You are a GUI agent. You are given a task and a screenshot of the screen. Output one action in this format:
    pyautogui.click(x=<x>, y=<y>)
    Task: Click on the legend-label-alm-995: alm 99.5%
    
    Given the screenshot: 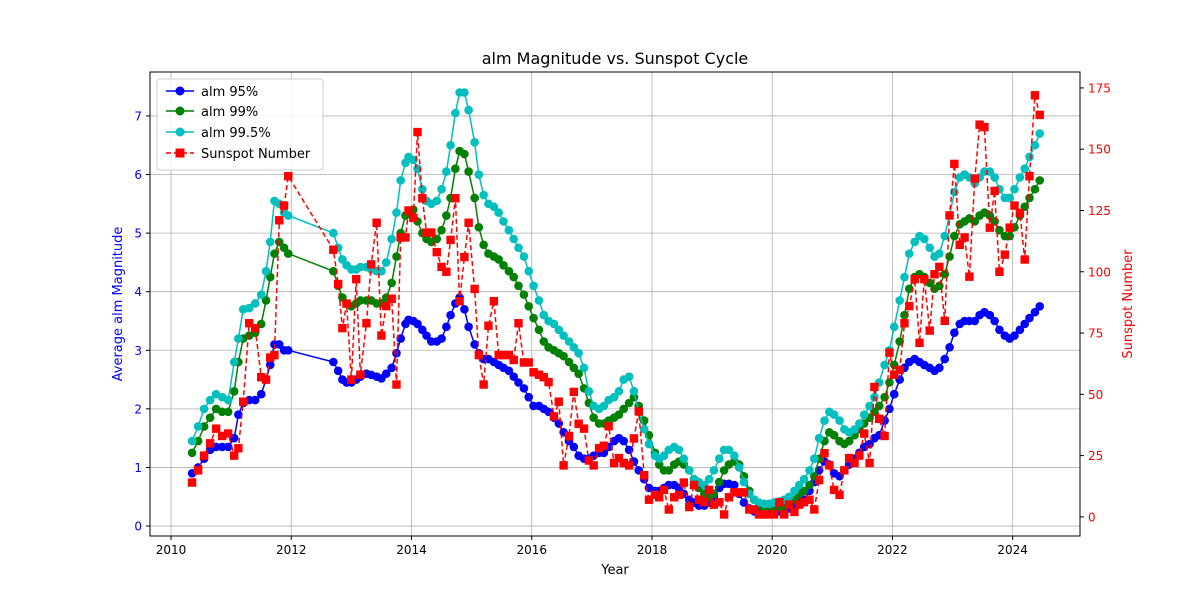 What is the action you would take?
    pyautogui.click(x=236, y=133)
    